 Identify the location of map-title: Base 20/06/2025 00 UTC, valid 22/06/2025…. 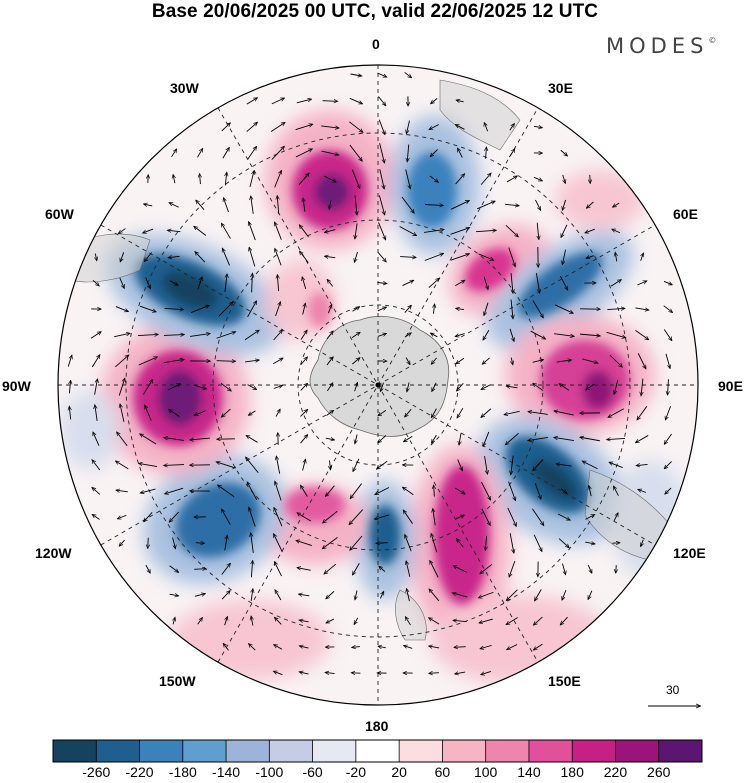
(375, 11).